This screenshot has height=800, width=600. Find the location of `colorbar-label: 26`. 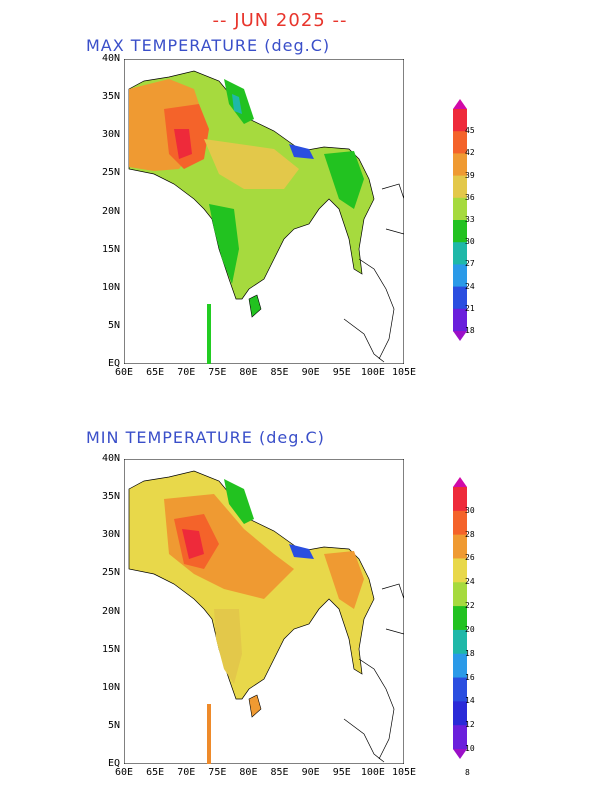

colorbar-label: 26 is located at coordinates (470, 558).